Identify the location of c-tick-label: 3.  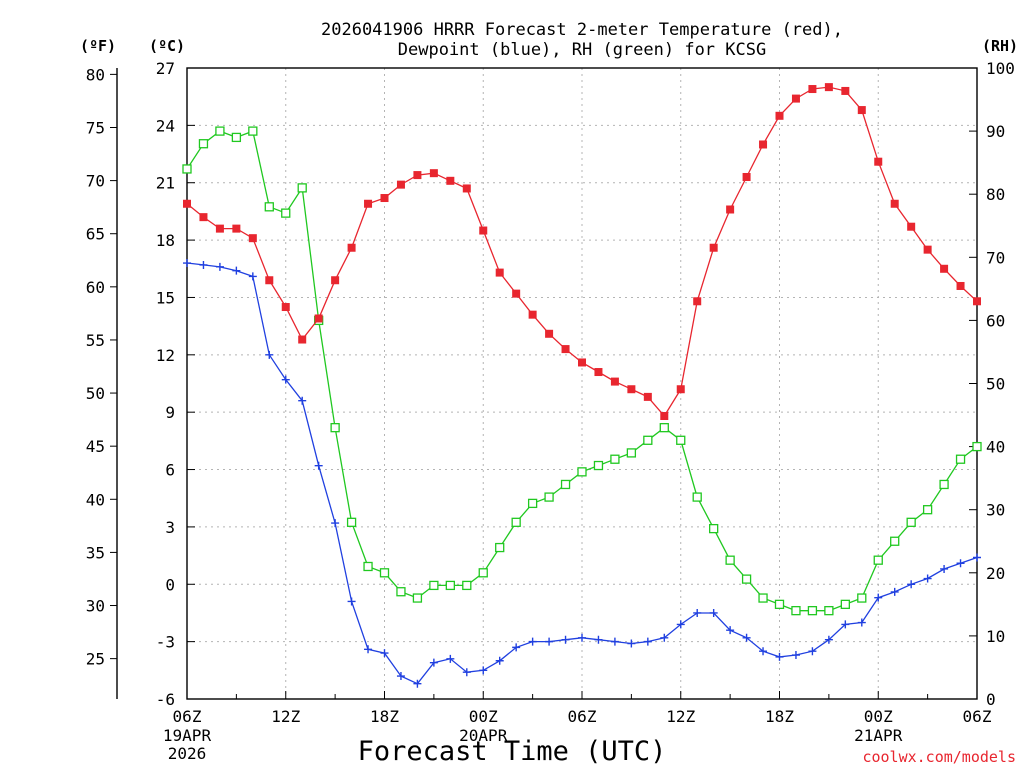
(170, 527).